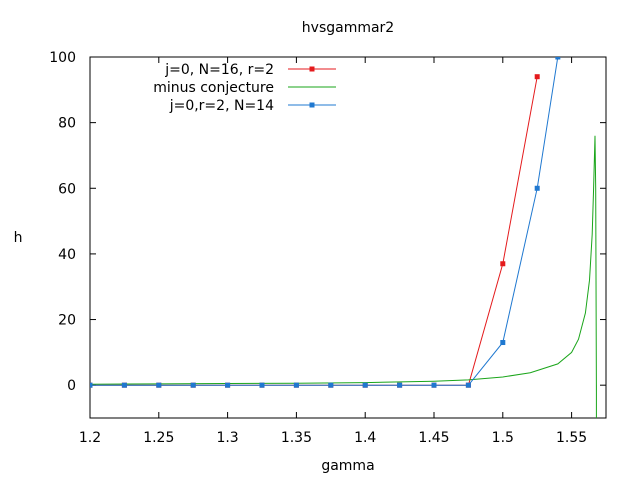 This screenshot has height=480, width=640. I want to click on x-tick-label: 1.2, so click(90, 438).